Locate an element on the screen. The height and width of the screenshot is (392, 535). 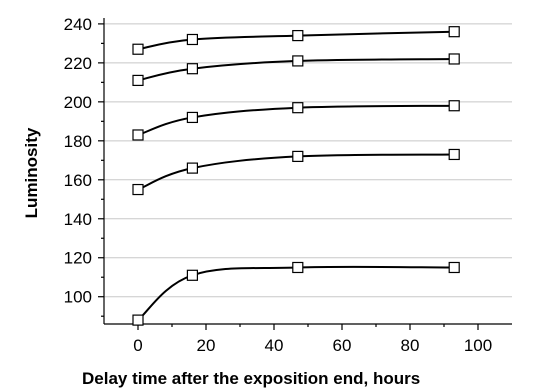
y-tick-label-160: 160 is located at coordinates (78, 180).